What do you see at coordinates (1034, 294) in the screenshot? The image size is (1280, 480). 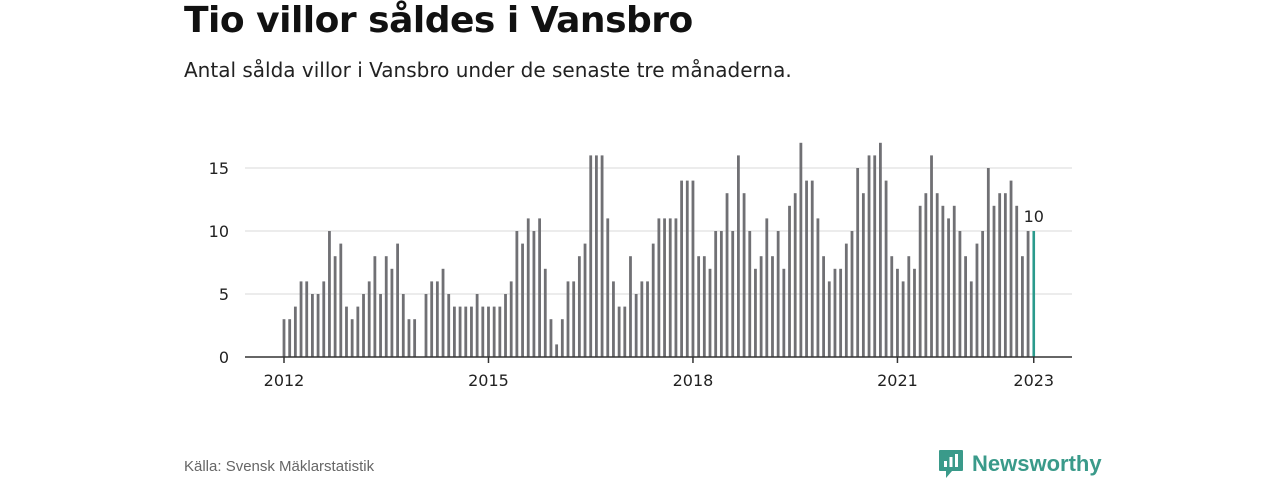 I see `bar-highlight` at bounding box center [1034, 294].